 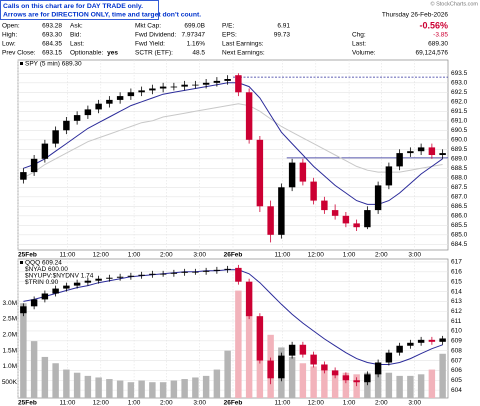 What do you see at coordinates (459, 111) in the screenshot?
I see `y-tick-label: 691.5` at bounding box center [459, 111].